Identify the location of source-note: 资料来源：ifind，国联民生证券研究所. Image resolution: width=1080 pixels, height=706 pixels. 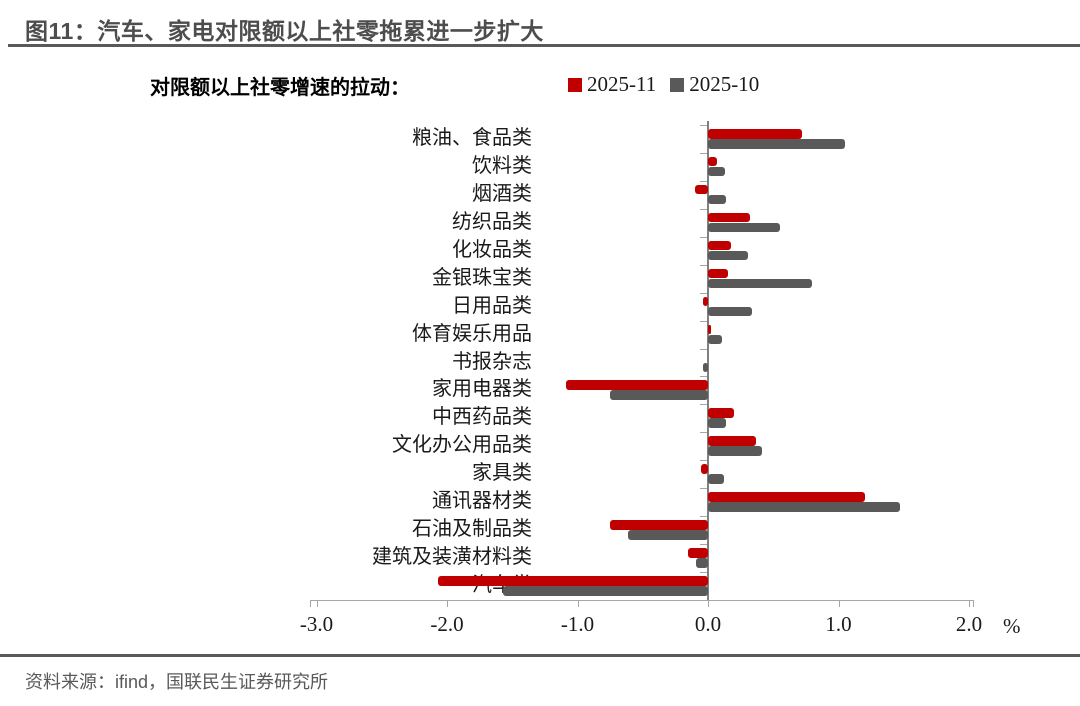
(177, 682).